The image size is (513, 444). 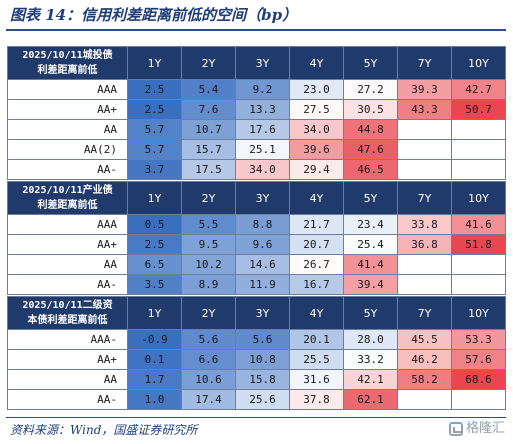 What do you see at coordinates (256, 244) in the screenshot?
I see `table-row: AA+ 2.5 9.5 9.6 20.7 25.4 36.8 51.8` at bounding box center [256, 244].